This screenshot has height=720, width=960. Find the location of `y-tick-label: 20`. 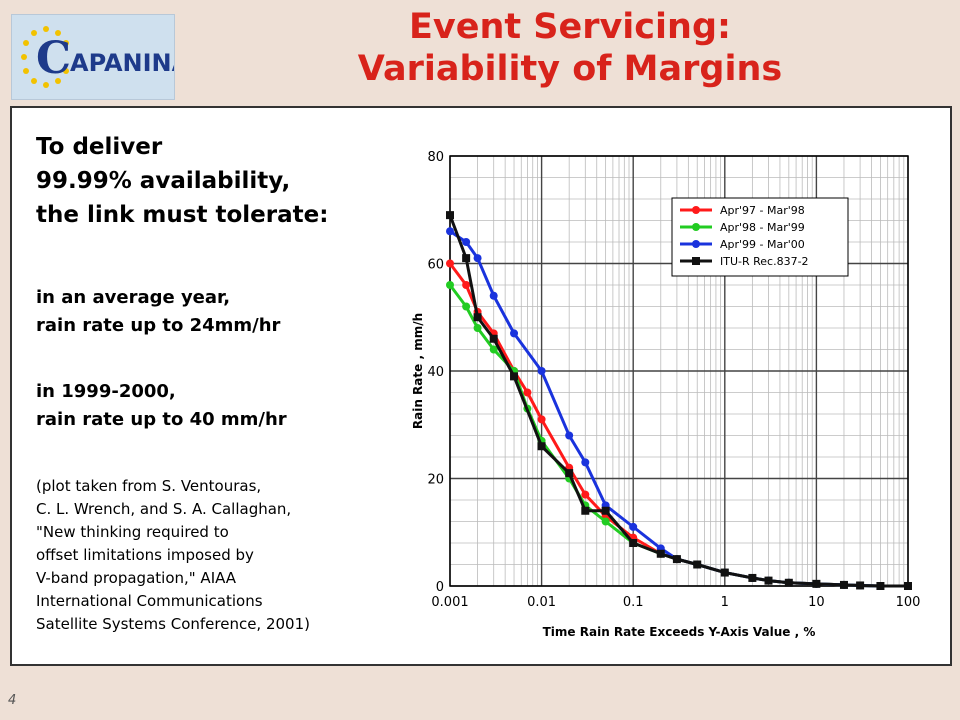

y-tick-label: 20 is located at coordinates (435, 480).